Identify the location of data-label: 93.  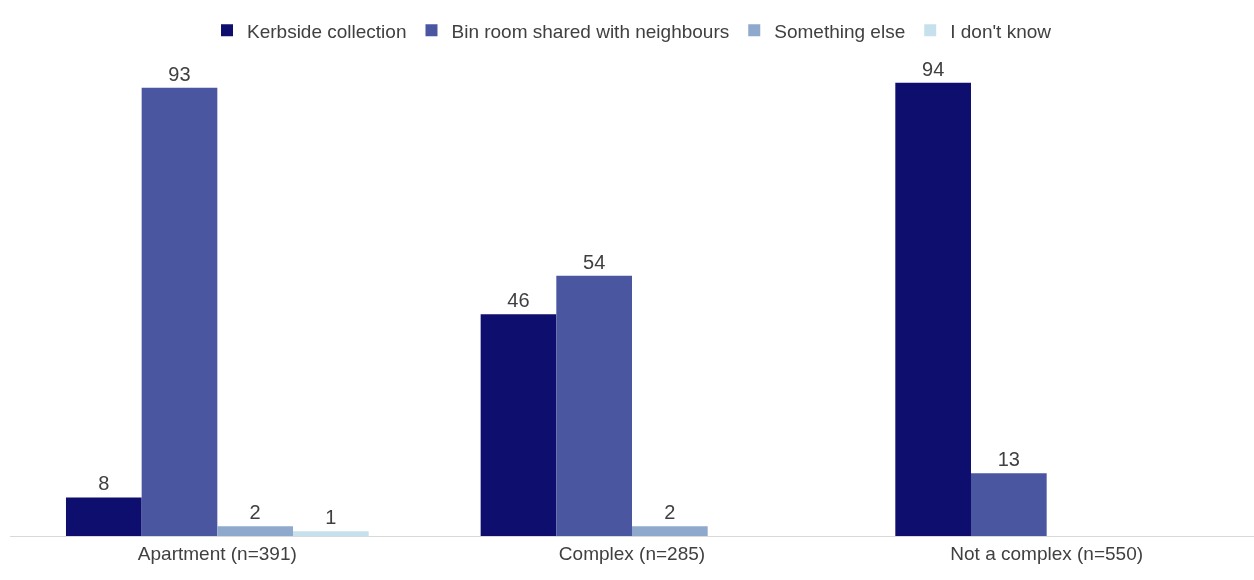
(179, 73).